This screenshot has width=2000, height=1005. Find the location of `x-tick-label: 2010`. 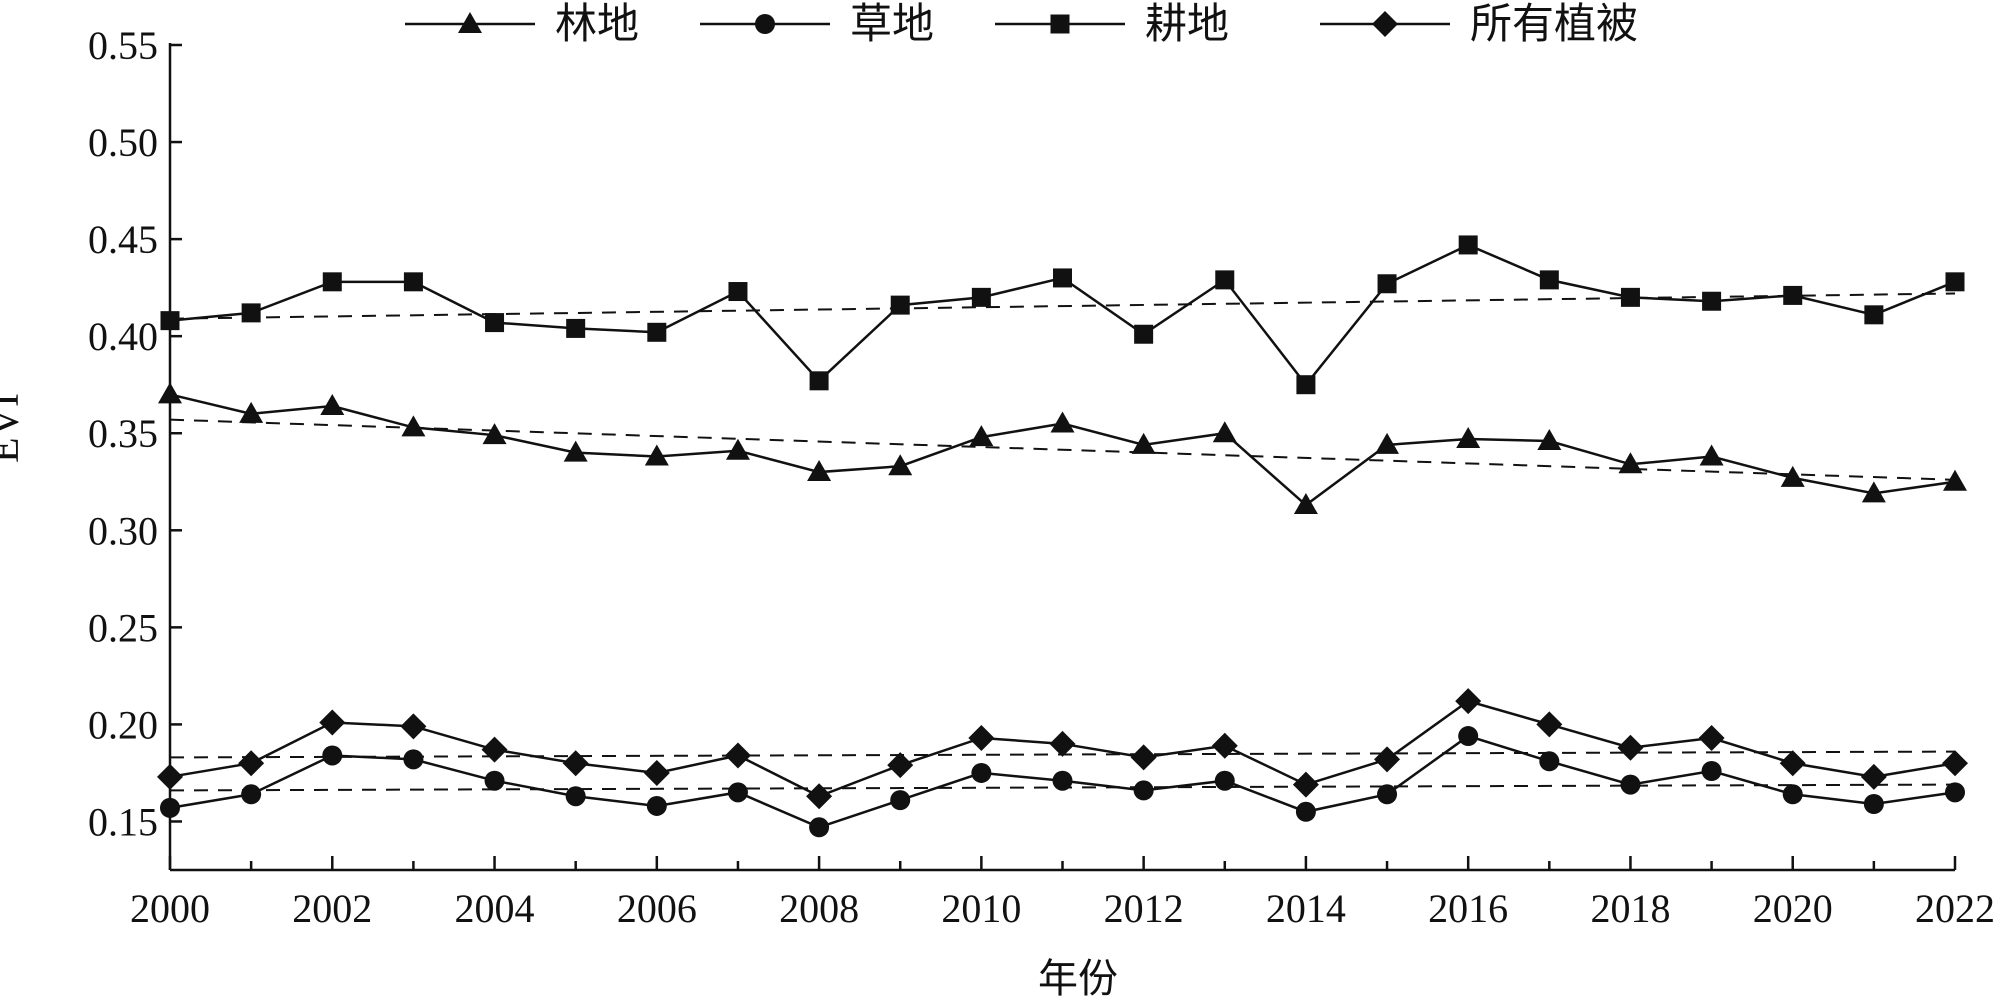

x-tick-label: 2010 is located at coordinates (981, 908).